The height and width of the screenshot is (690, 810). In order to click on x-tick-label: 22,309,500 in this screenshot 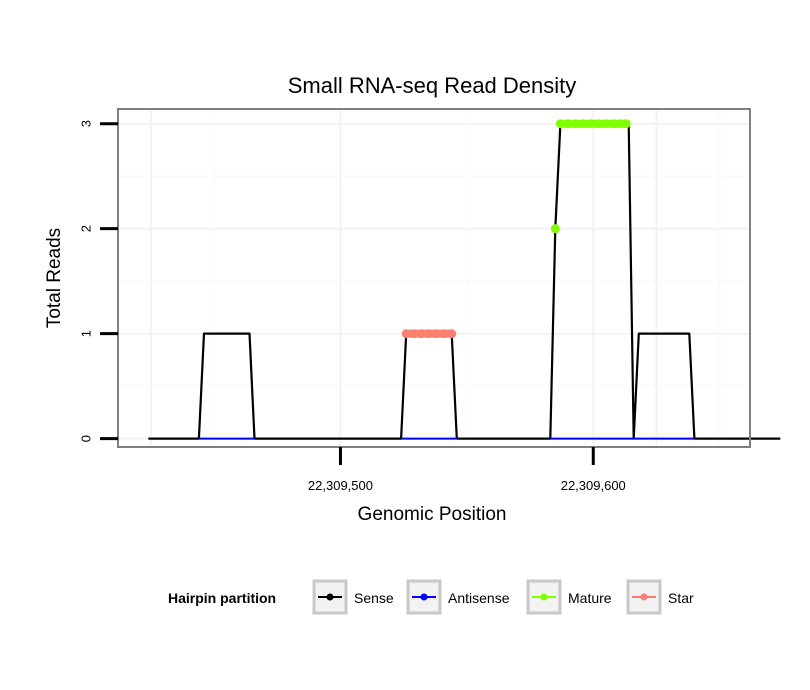, I will do `click(340, 485)`.